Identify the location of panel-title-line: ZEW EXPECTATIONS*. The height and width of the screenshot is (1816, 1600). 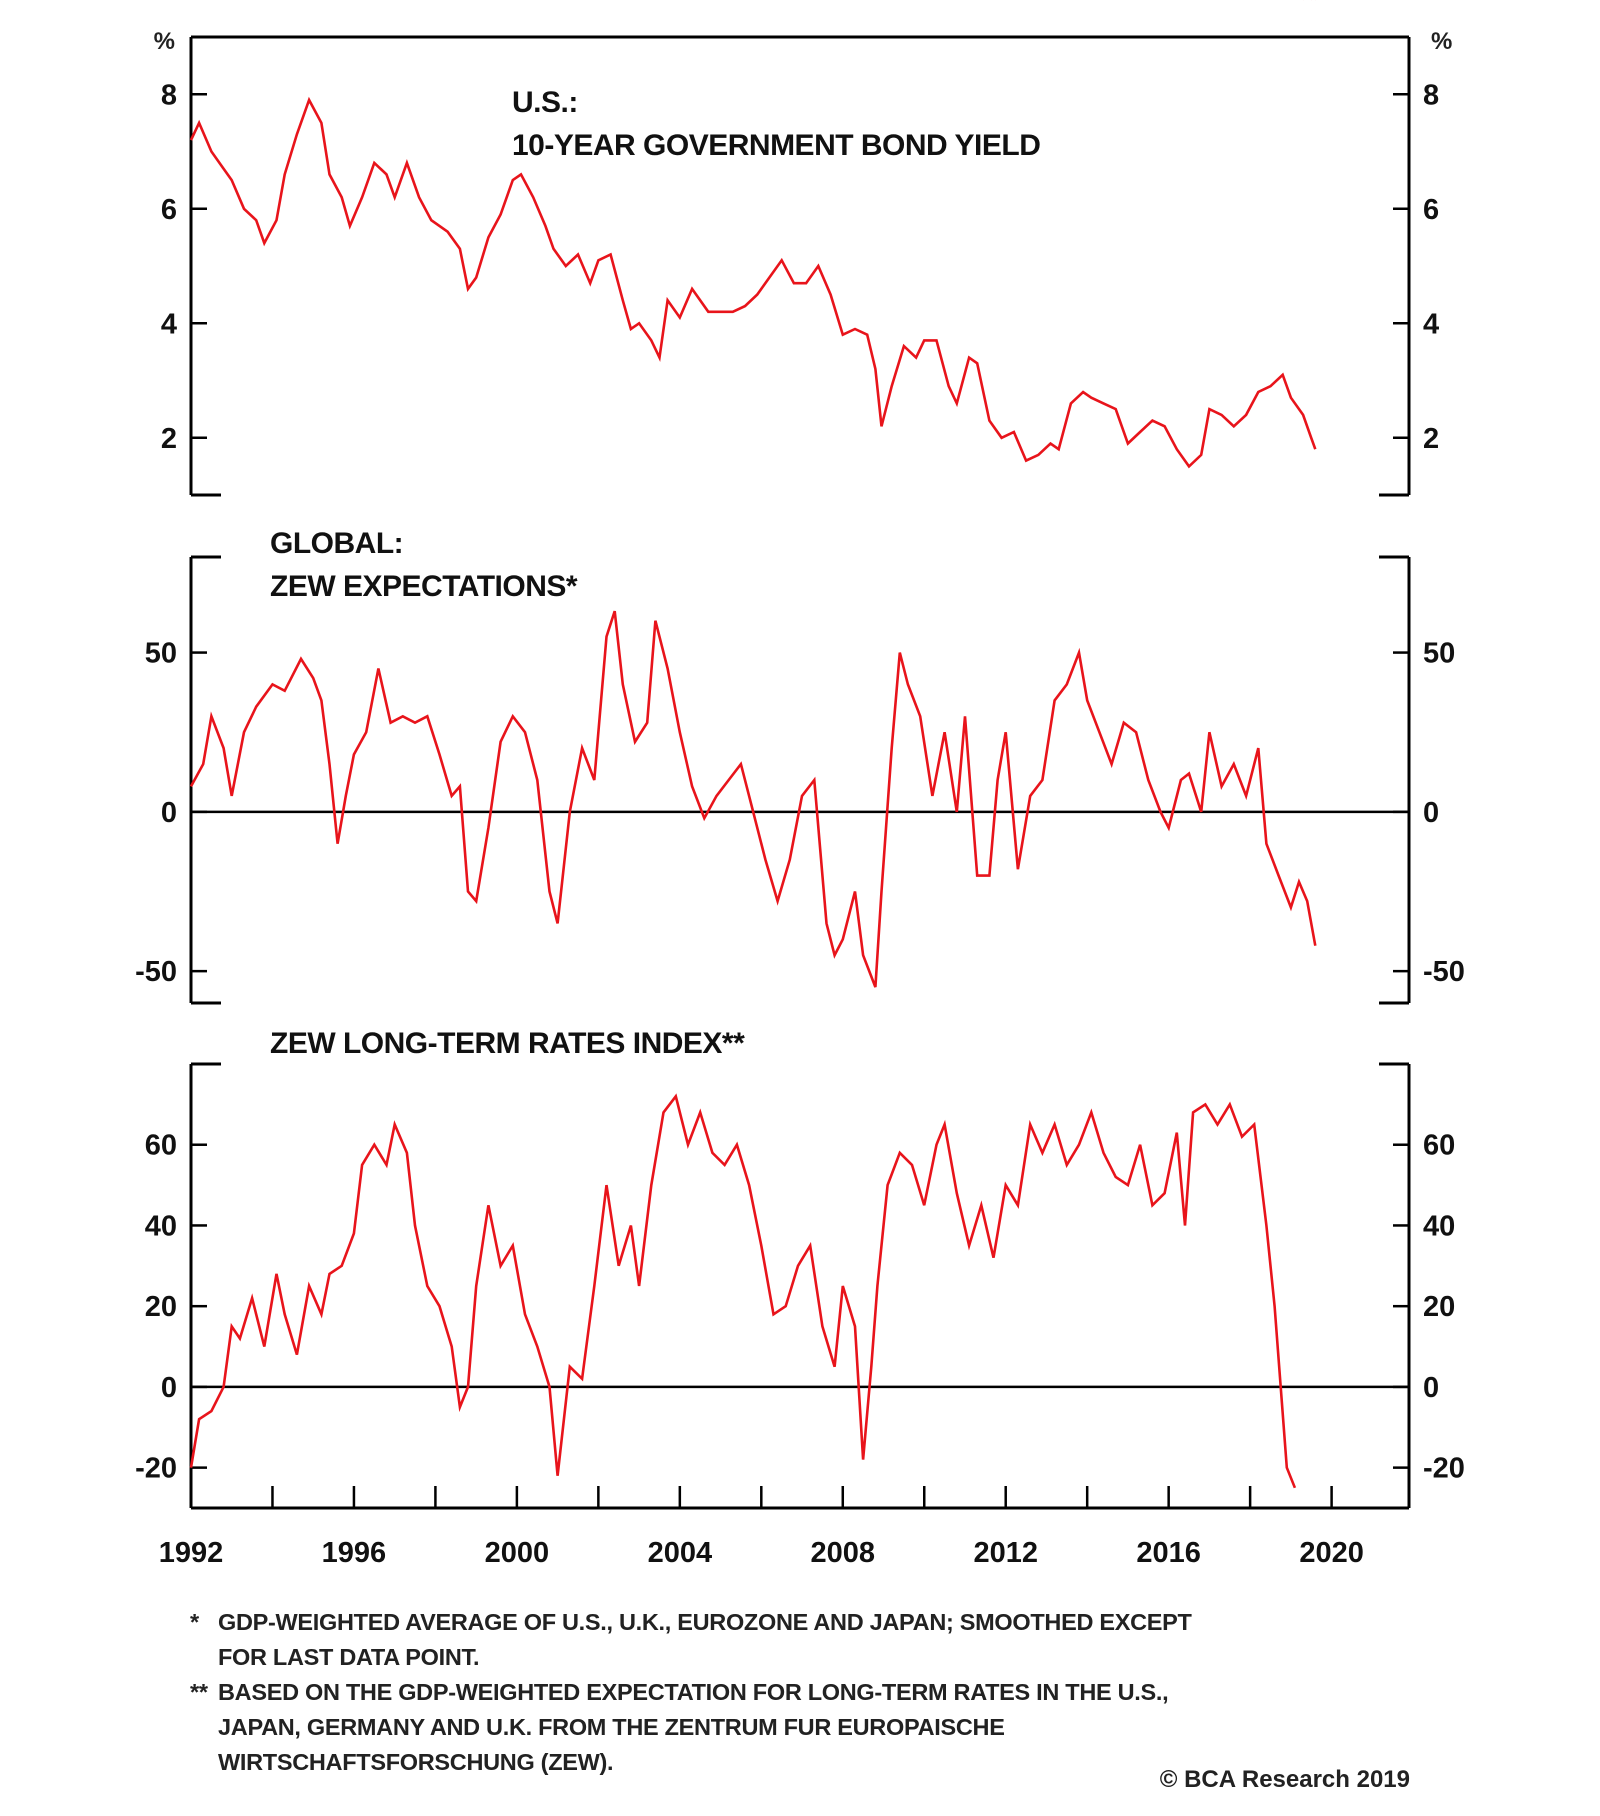
(424, 586).